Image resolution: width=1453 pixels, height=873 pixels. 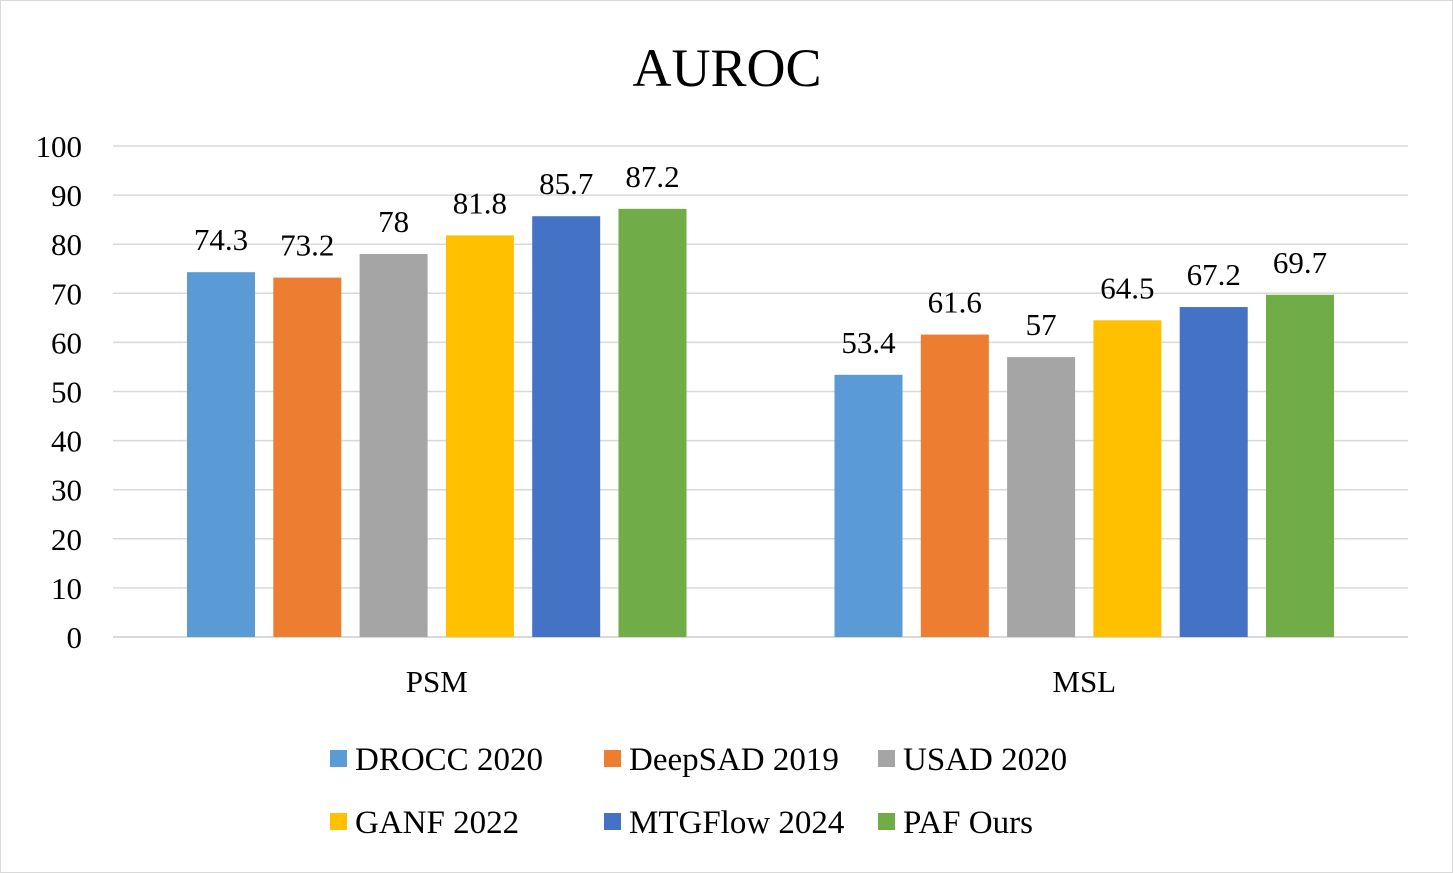 I want to click on y-tick-label: 100, so click(x=59, y=146).